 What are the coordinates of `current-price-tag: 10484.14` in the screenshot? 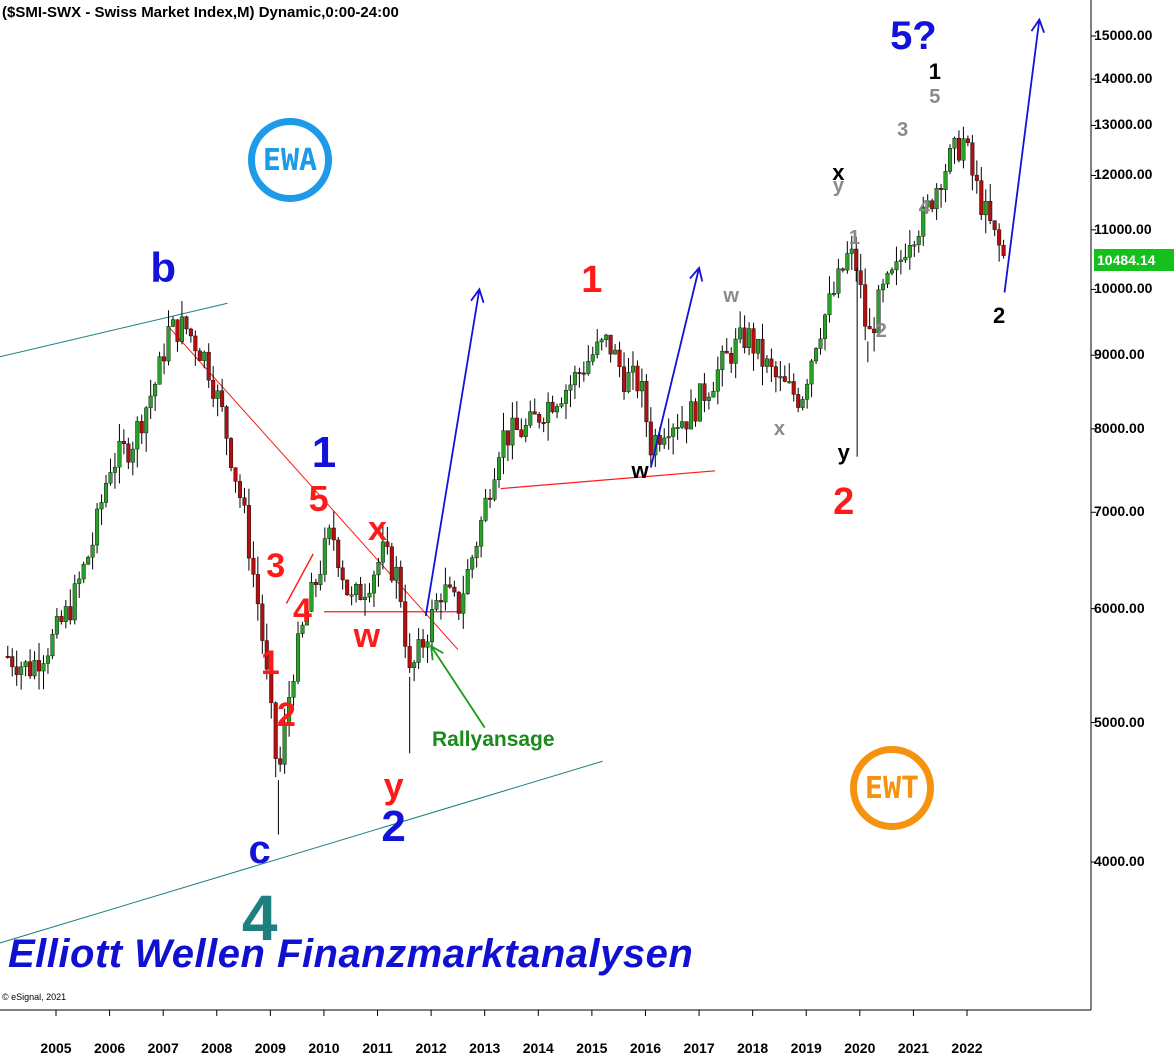 It's located at (1134, 260).